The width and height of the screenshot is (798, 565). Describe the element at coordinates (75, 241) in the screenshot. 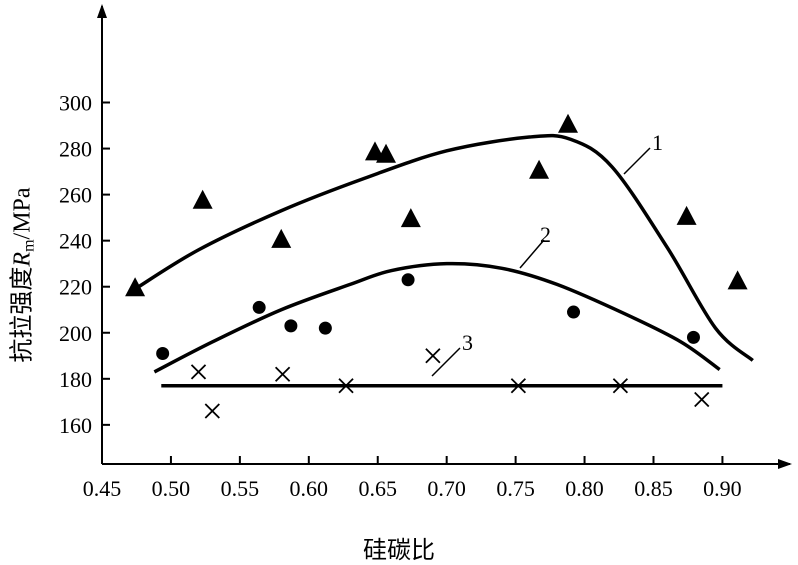

I see `y-tick-label: 240` at that location.